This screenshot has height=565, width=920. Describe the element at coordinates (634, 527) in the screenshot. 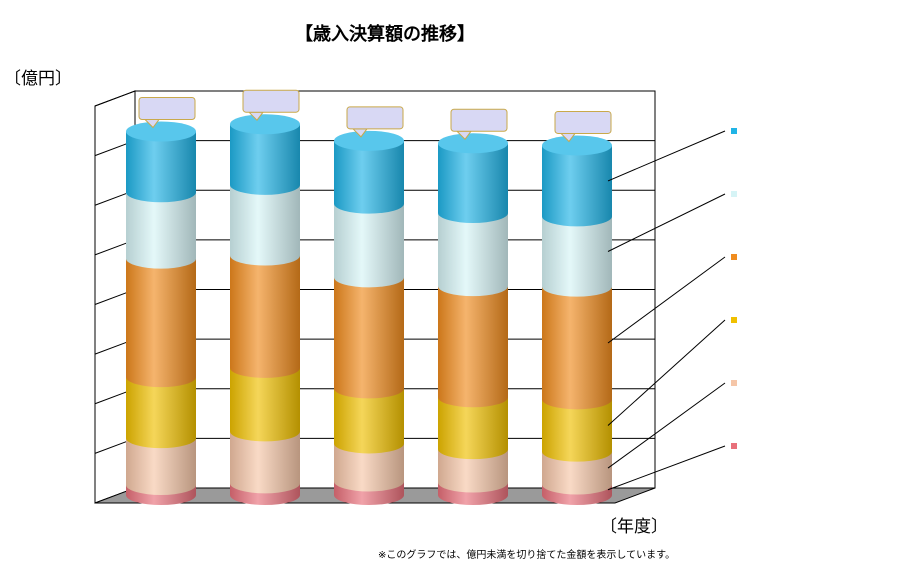

I see `x-axis-unit: 〔年度〕` at that location.